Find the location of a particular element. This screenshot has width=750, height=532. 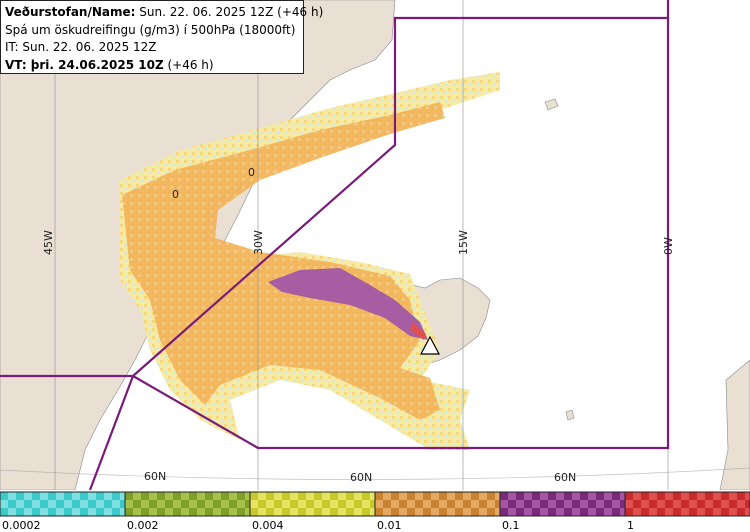

legend-label-1: 0.0002 is located at coordinates (21, 525).